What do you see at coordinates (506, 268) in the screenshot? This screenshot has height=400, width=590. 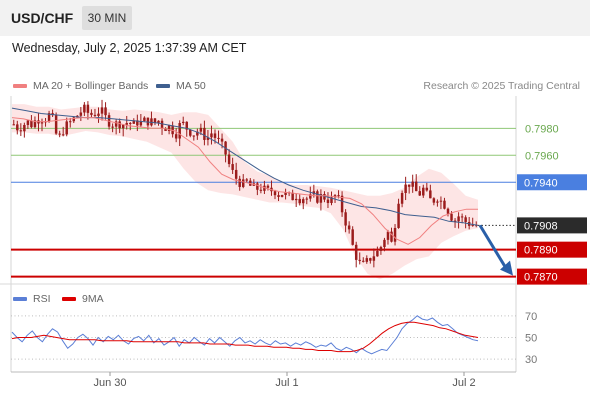 I see `forecast-arrow-head` at bounding box center [506, 268].